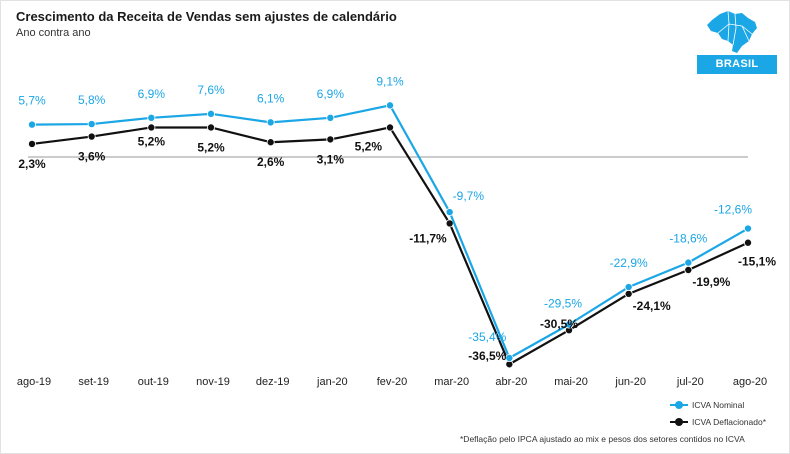 The height and width of the screenshot is (454, 790). What do you see at coordinates (559, 324) in the screenshot?
I see `data-label-deflated: -30,5%` at bounding box center [559, 324].